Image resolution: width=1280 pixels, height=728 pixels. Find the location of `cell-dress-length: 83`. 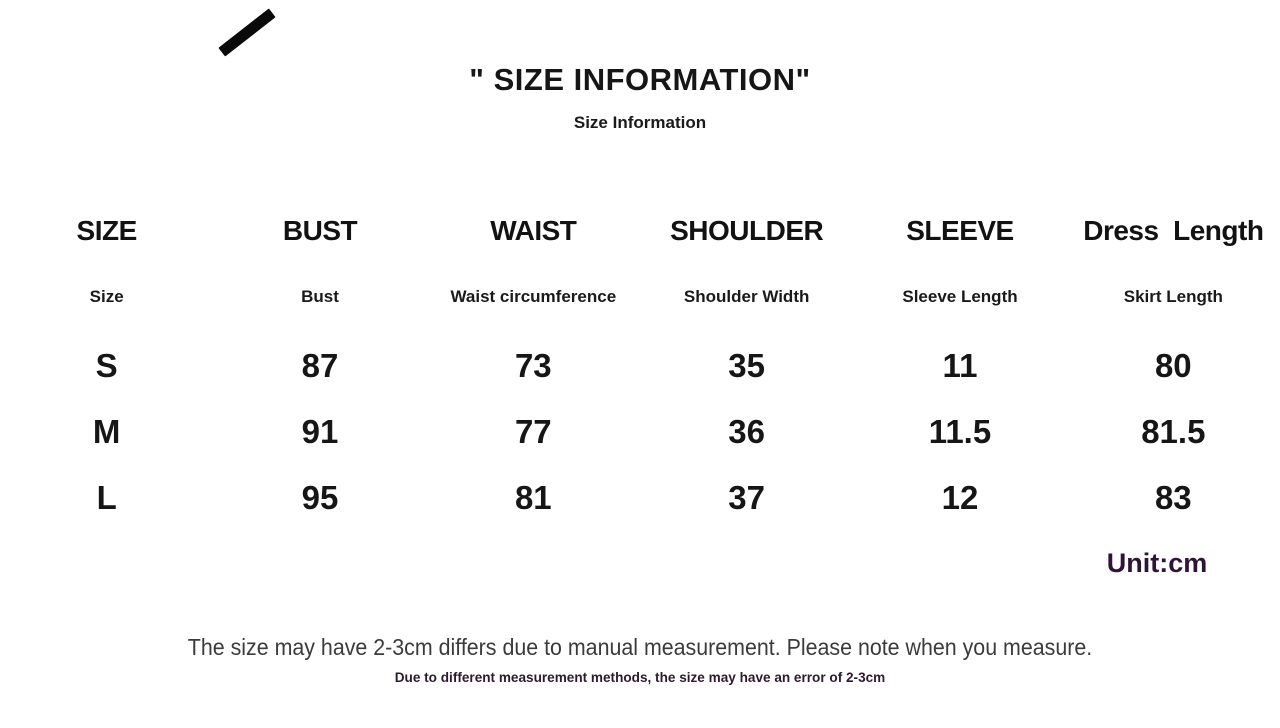

cell-dress-length: 83 is located at coordinates (1173, 497).